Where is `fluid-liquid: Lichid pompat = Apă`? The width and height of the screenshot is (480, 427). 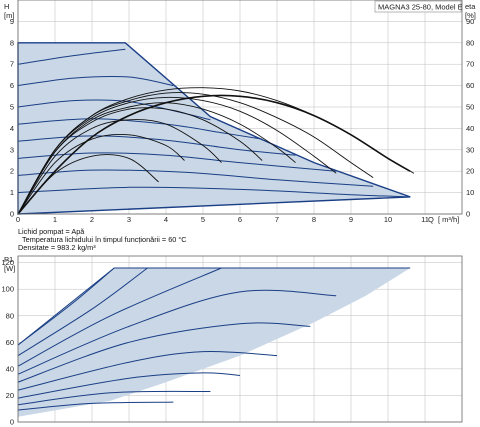
fluid-liquid: Lichid pompat = Apă is located at coordinates (51, 231).